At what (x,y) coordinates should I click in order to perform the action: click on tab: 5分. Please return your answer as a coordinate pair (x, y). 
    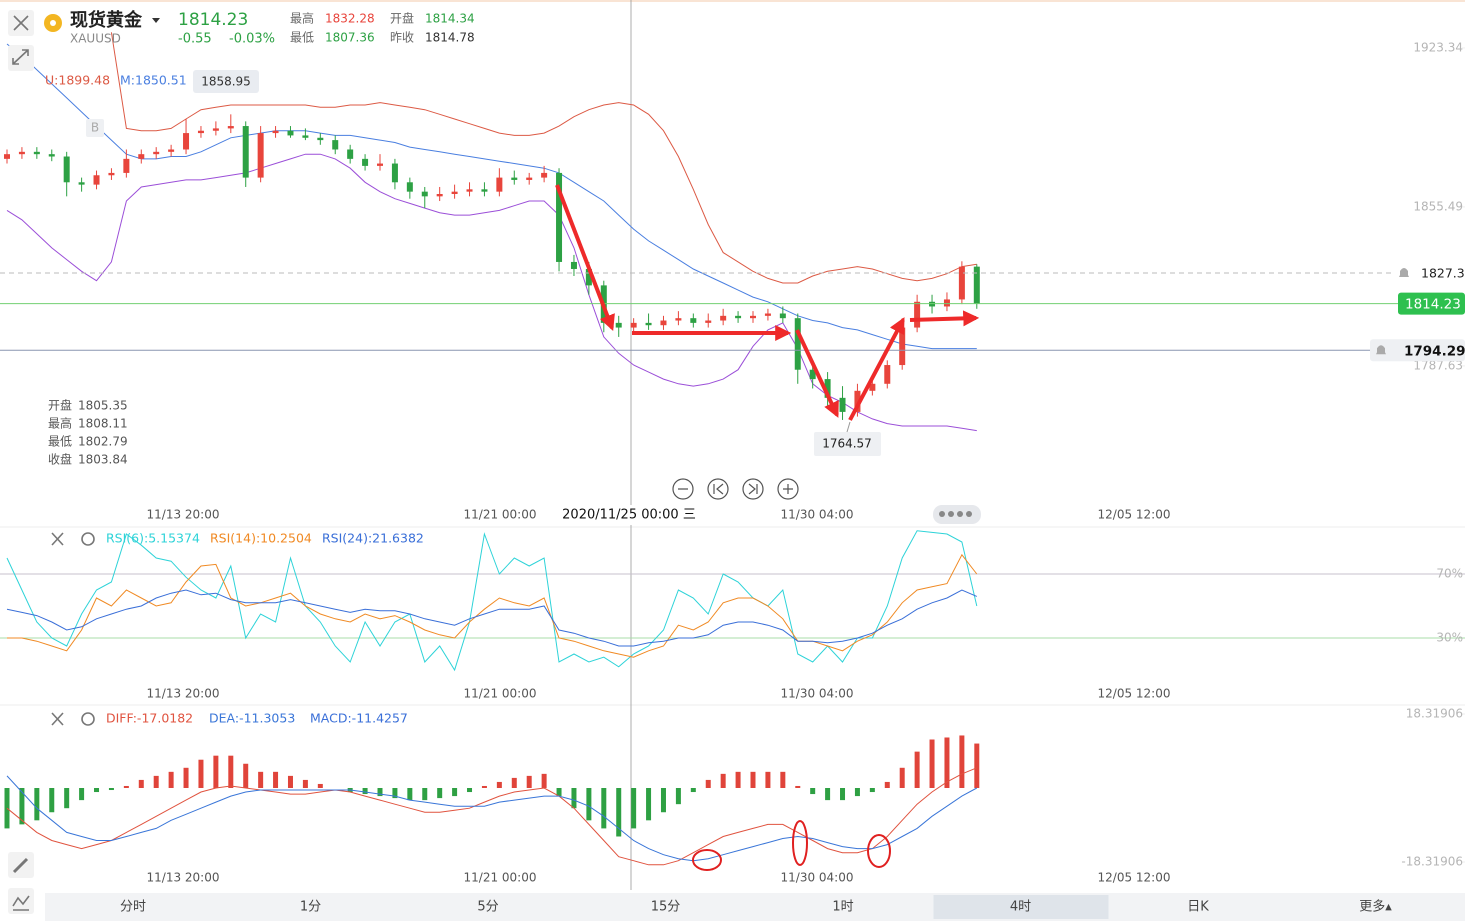
    Looking at the image, I should click on (487, 907).